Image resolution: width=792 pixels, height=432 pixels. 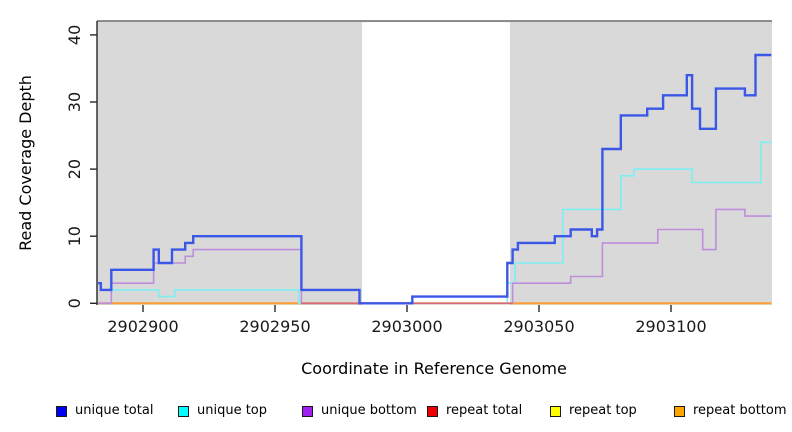 What do you see at coordinates (25, 163) in the screenshot?
I see `y-axis-title: Read Coverage Depth` at bounding box center [25, 163].